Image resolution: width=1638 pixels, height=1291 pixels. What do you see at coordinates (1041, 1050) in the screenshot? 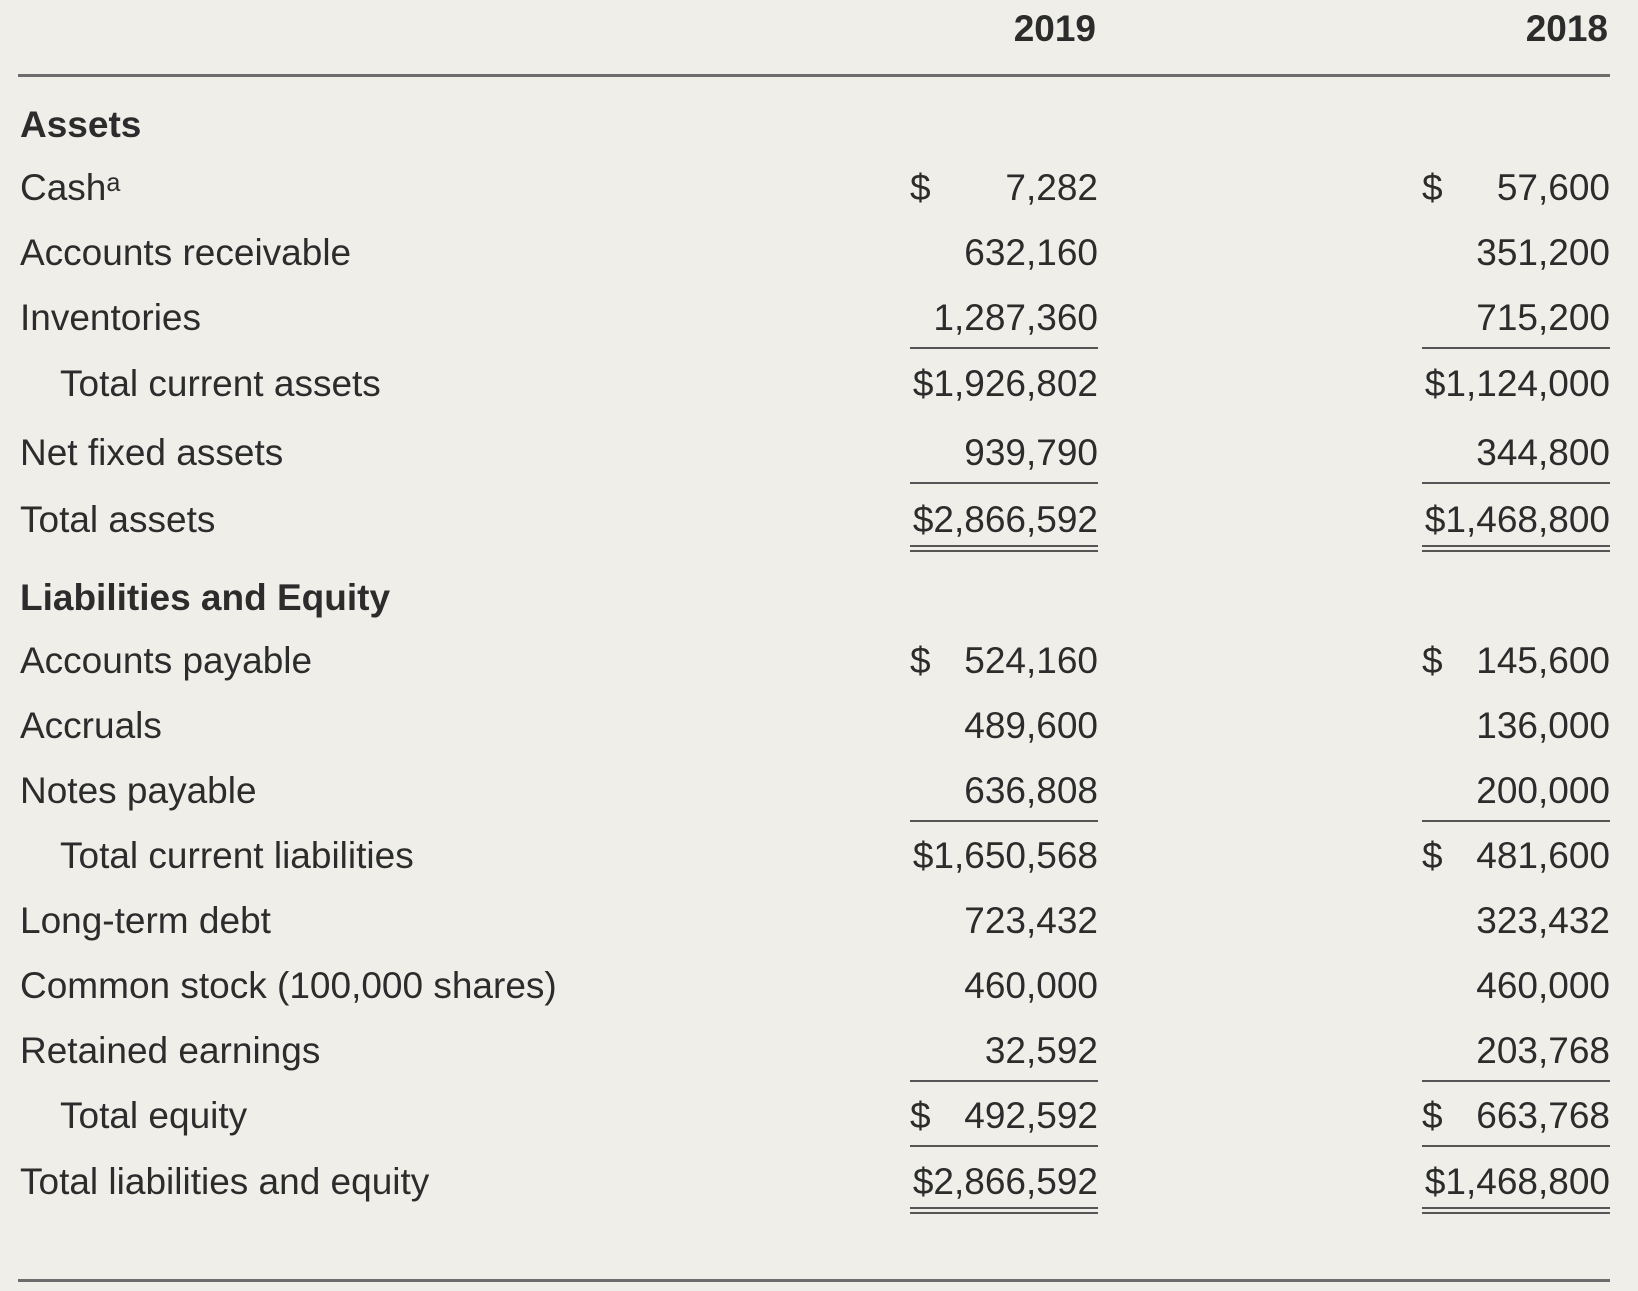
I see `value: 32,592` at bounding box center [1041, 1050].